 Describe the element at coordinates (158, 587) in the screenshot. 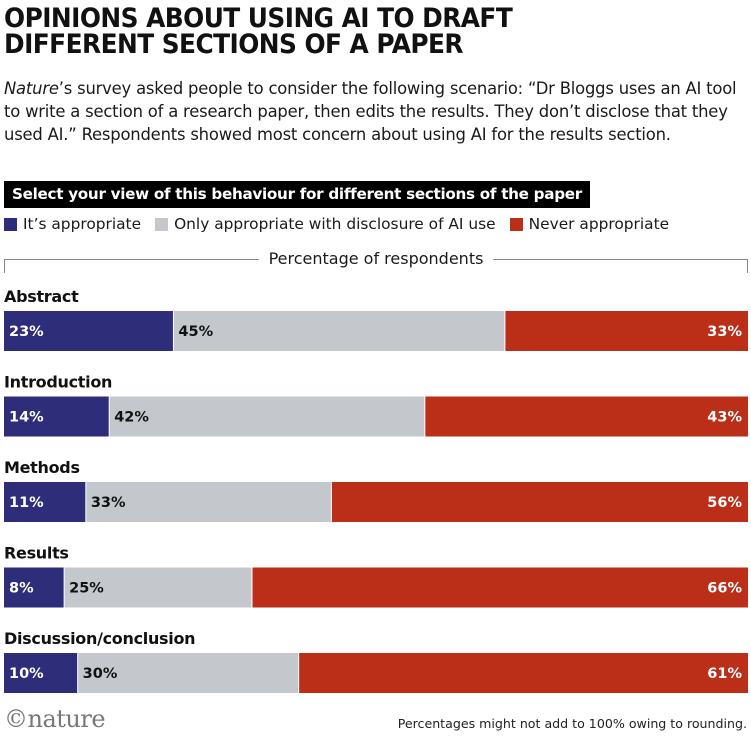

I see `bar-results-disclosure` at that location.